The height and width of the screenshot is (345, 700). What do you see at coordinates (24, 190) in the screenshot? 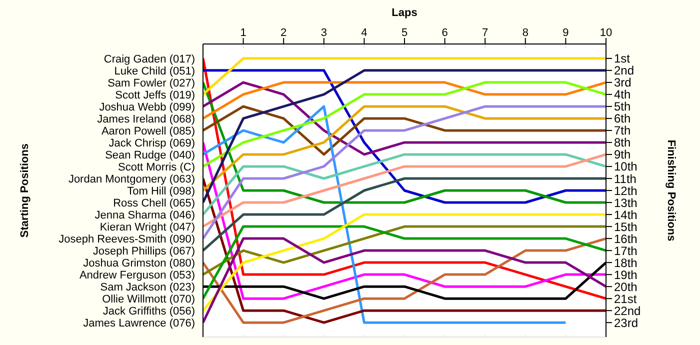
I see `text: Starting Positions` at bounding box center [24, 190].